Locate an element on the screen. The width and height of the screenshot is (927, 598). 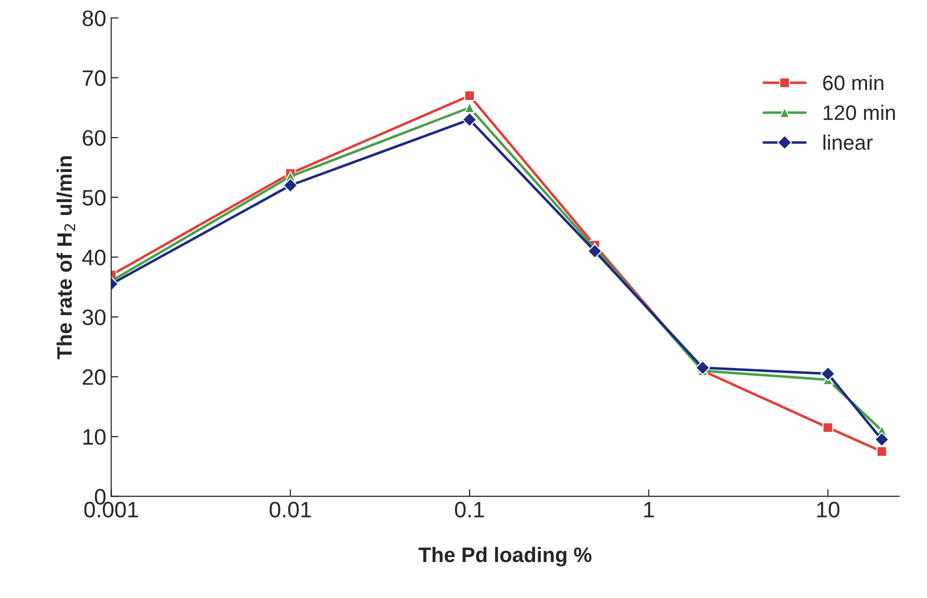
legend-label: 120 min is located at coordinates (859, 112).